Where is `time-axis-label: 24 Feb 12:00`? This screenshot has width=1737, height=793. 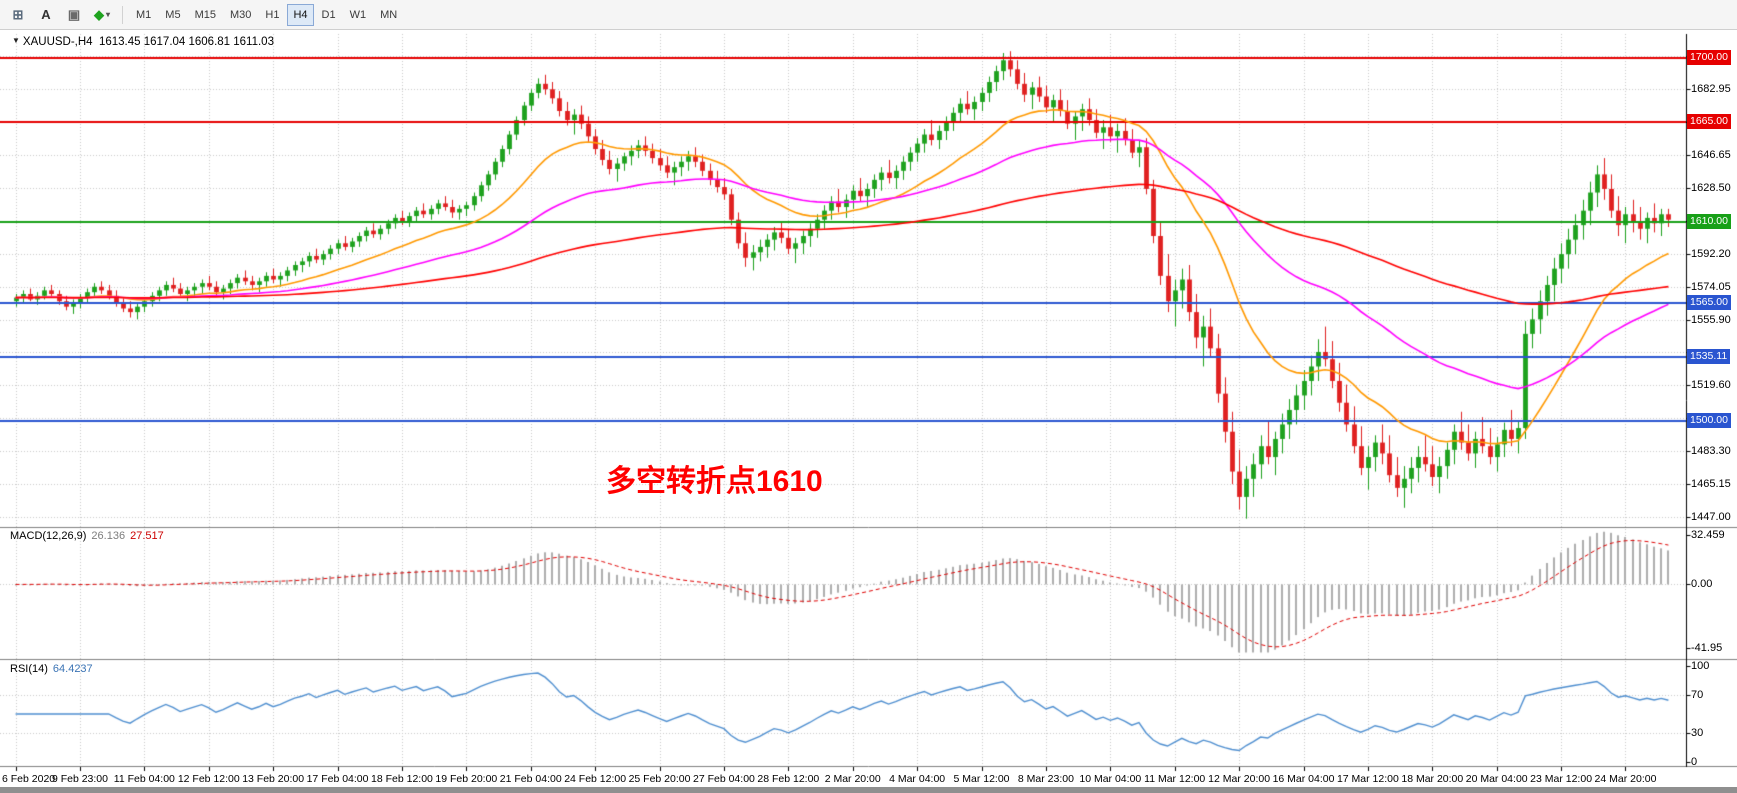
time-axis-label: 24 Feb 12:00 is located at coordinates (595, 779).